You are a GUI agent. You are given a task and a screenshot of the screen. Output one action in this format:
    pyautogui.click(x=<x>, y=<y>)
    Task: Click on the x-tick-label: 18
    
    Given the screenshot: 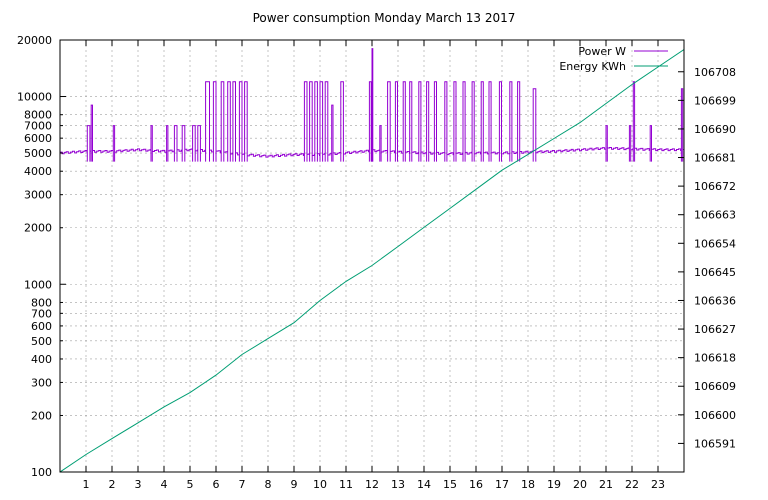 What is the action you would take?
    pyautogui.click(x=528, y=484)
    